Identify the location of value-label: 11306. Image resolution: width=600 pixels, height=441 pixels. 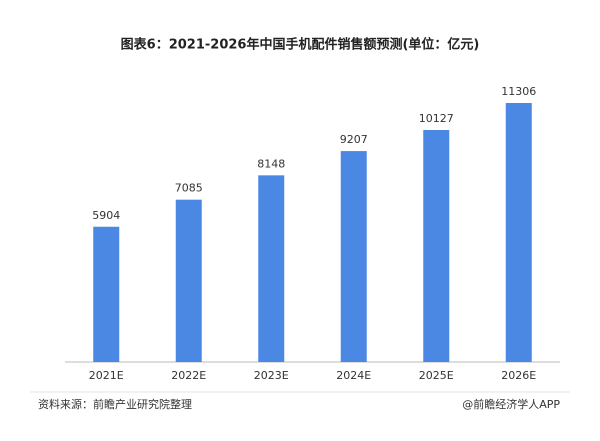
(518, 91).